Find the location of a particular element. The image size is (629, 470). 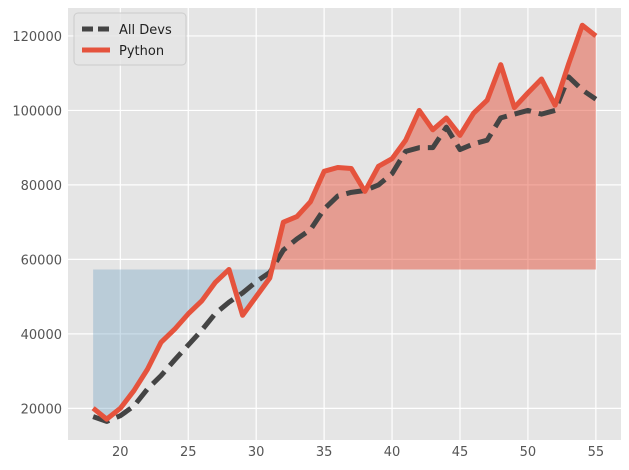

x-tick-label: 35 is located at coordinates (324, 452).